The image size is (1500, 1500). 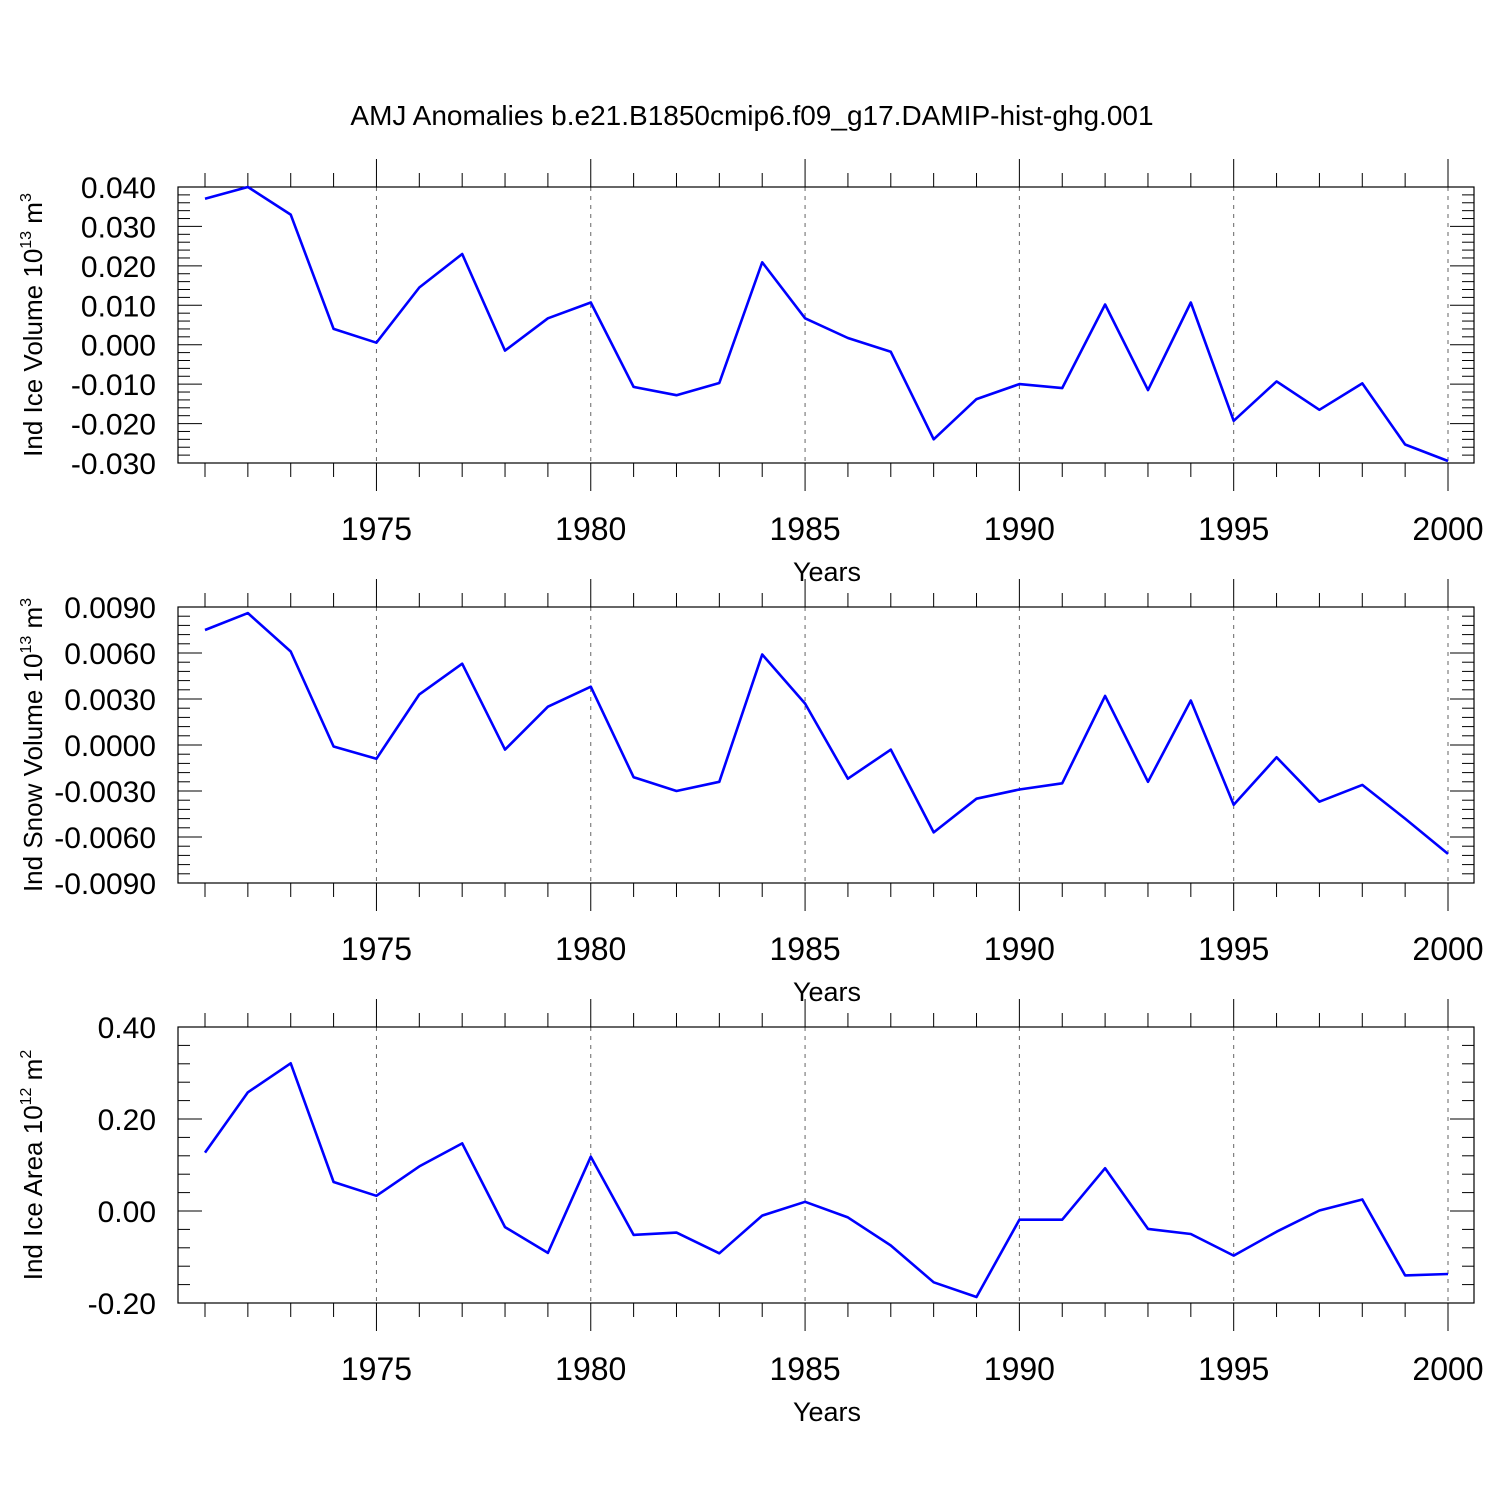 What do you see at coordinates (105, 792) in the screenshot?
I see `y-tick-label: -0.0030` at bounding box center [105, 792].